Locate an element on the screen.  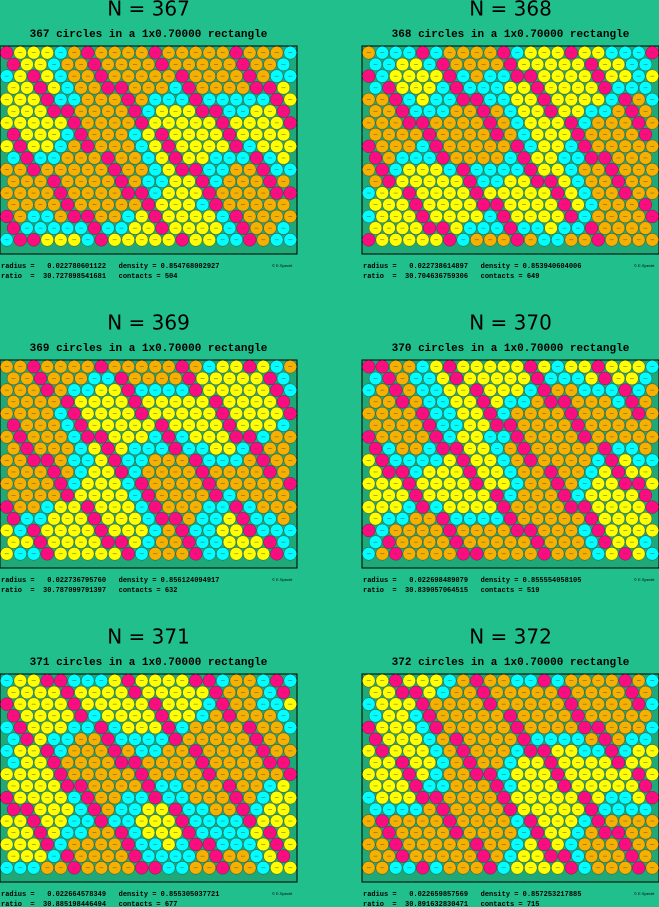
panel-title: N = 367 is located at coordinates (148, 10).